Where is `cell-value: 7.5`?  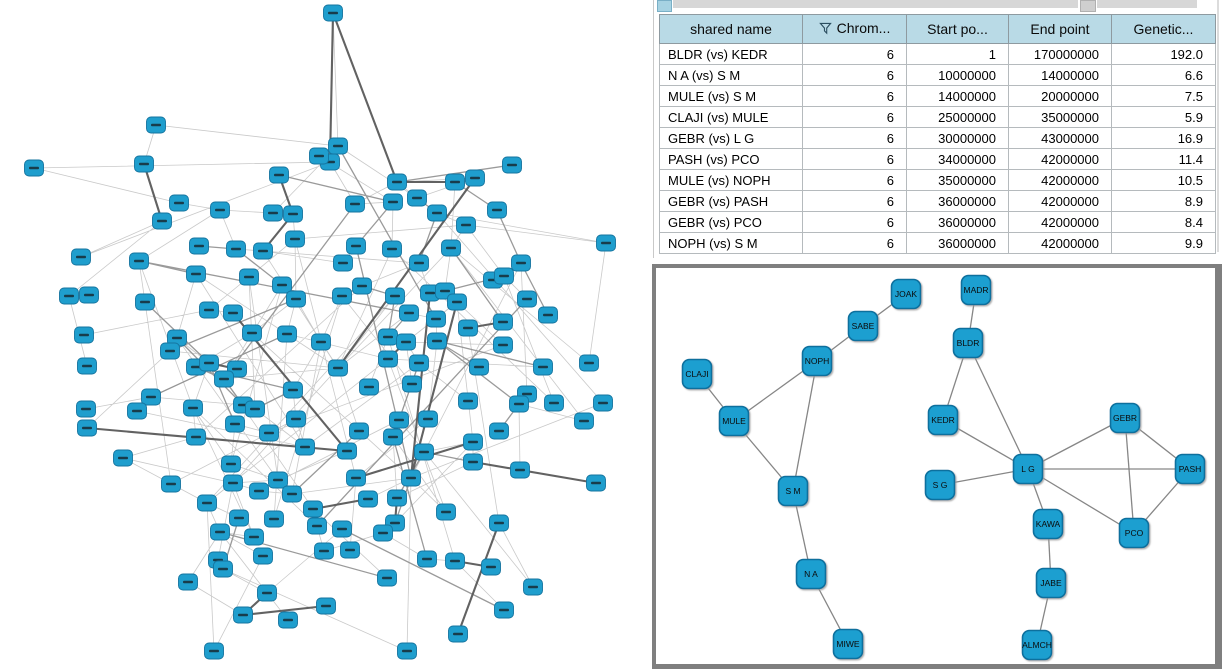 cell-value: 7.5 is located at coordinates (1163, 96).